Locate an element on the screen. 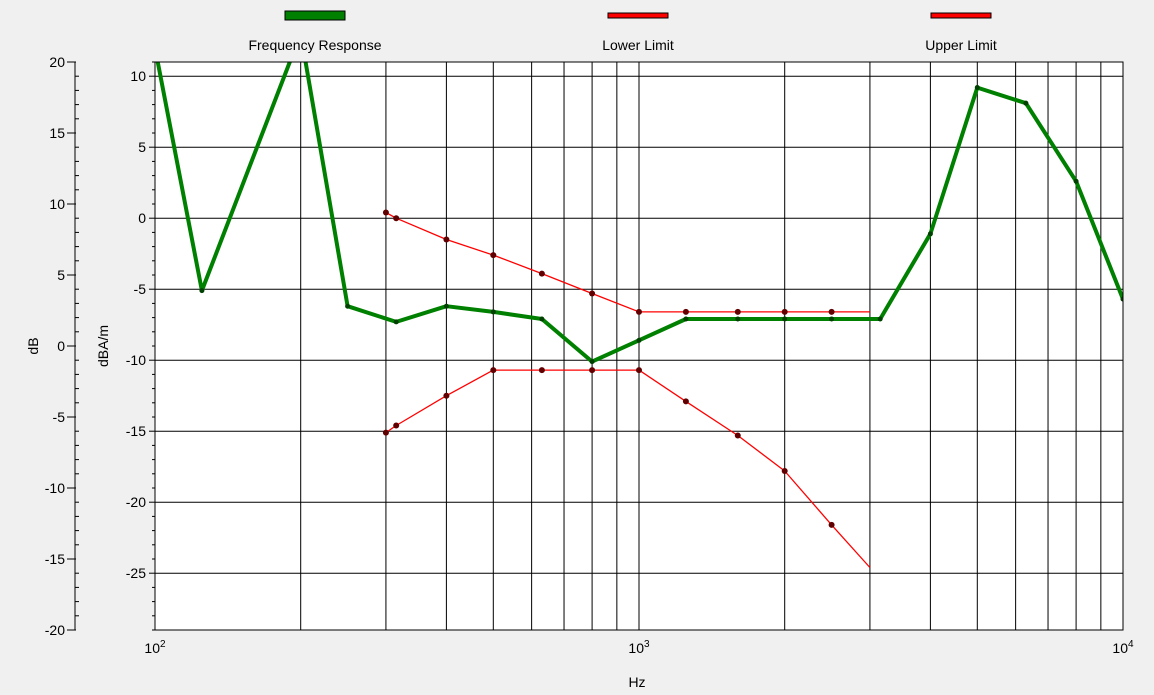 The width and height of the screenshot is (1154, 695). y-axis-inner-title: dBA/m is located at coordinates (103, 346).